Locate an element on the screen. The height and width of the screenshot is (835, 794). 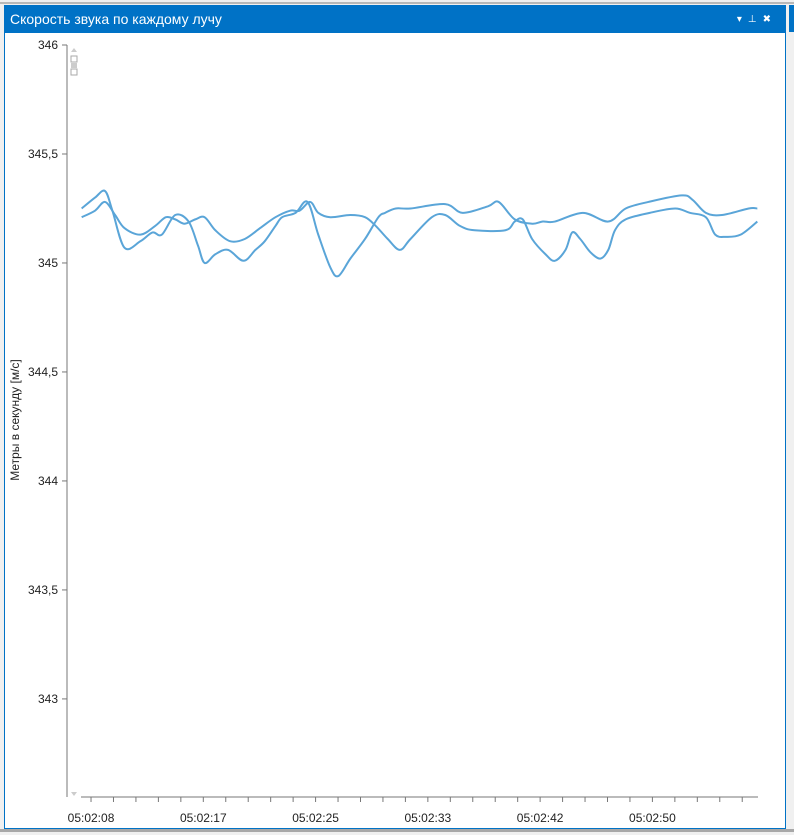
adjacent-panel-edge is located at coordinates (791, 18).